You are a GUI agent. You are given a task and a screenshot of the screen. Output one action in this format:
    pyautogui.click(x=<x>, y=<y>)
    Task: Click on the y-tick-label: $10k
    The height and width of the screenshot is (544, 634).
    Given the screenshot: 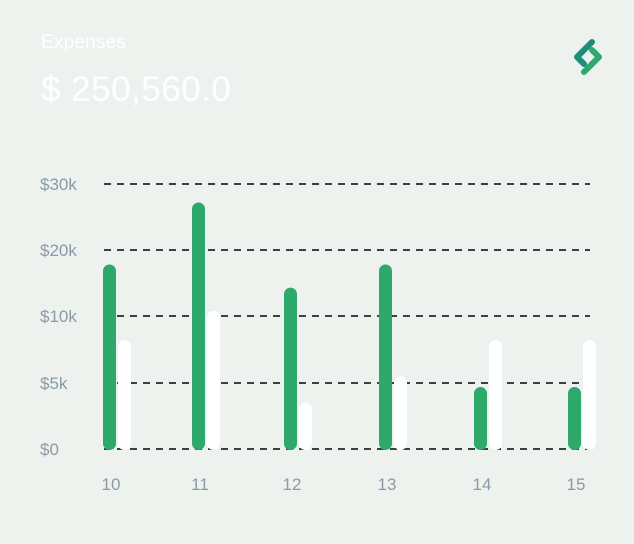 What is the action you would take?
    pyautogui.click(x=58, y=316)
    